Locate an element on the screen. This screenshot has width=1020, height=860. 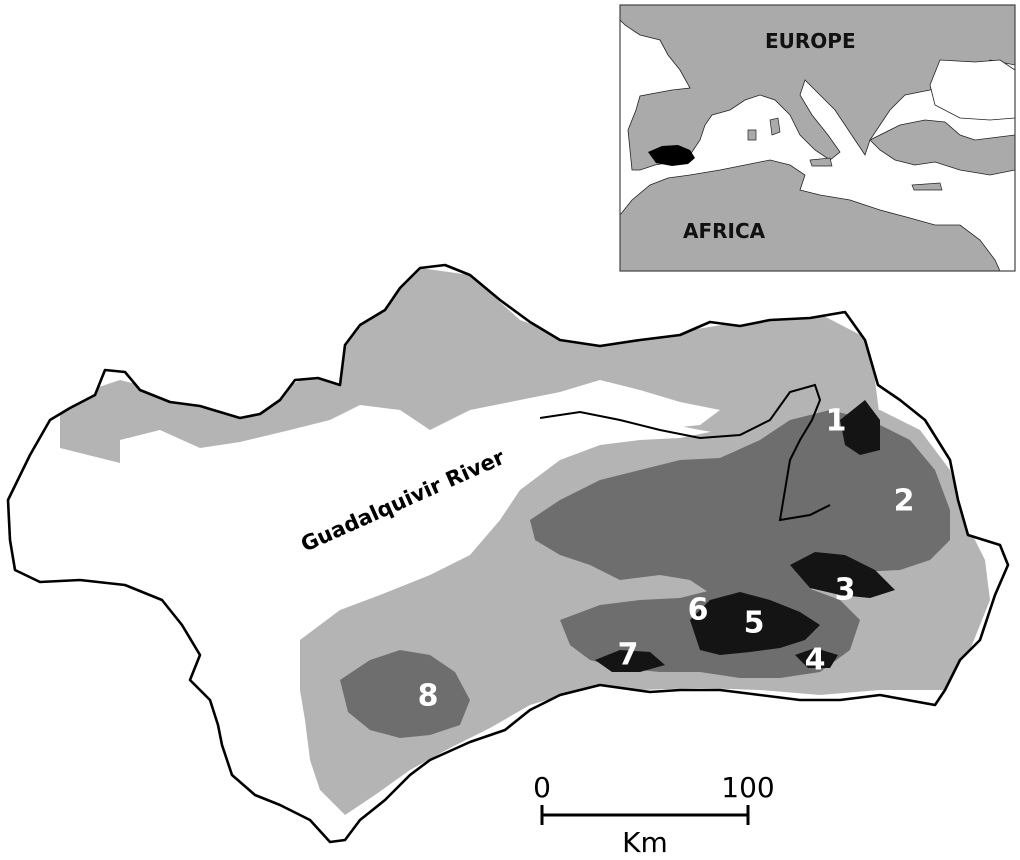
region-label-4: 4 is located at coordinates (815, 660).